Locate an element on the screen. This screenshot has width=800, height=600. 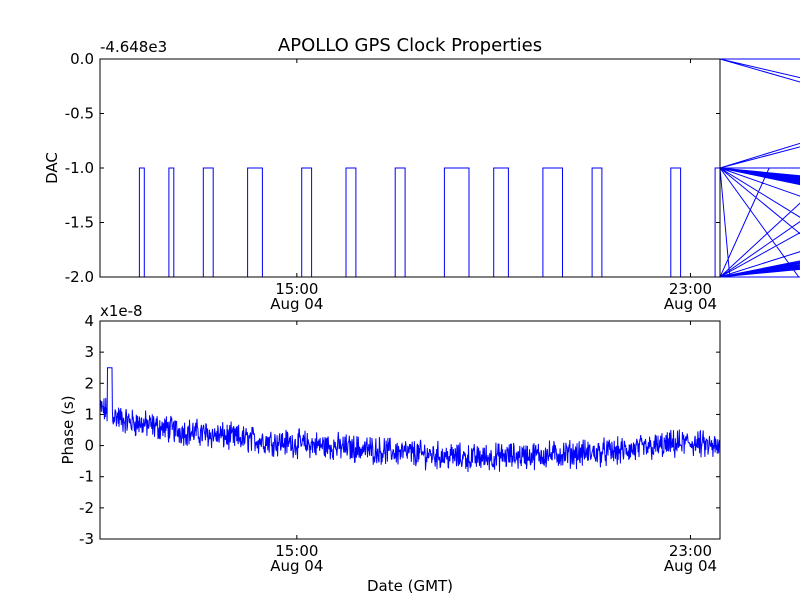
phase-series-line is located at coordinates (410, 420).